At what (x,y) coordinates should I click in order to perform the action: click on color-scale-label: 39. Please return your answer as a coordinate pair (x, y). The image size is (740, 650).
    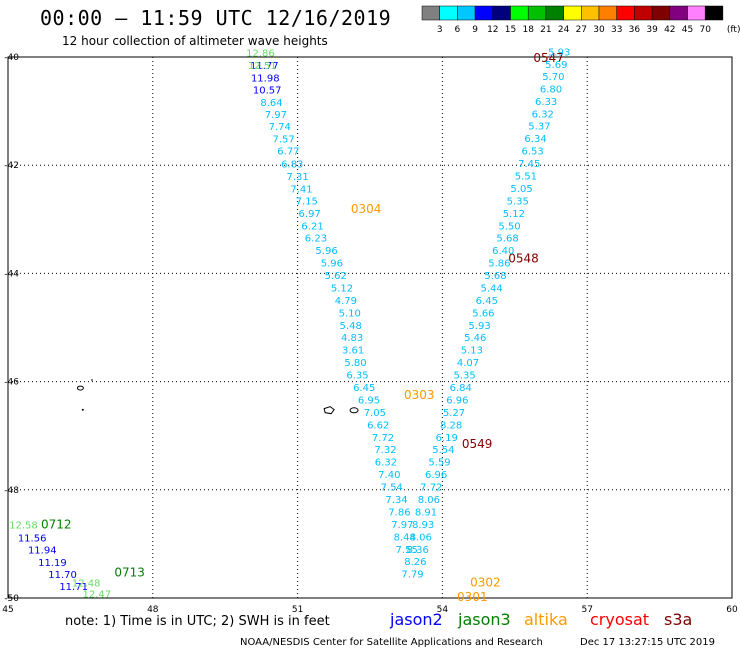
    Looking at the image, I should click on (652, 30).